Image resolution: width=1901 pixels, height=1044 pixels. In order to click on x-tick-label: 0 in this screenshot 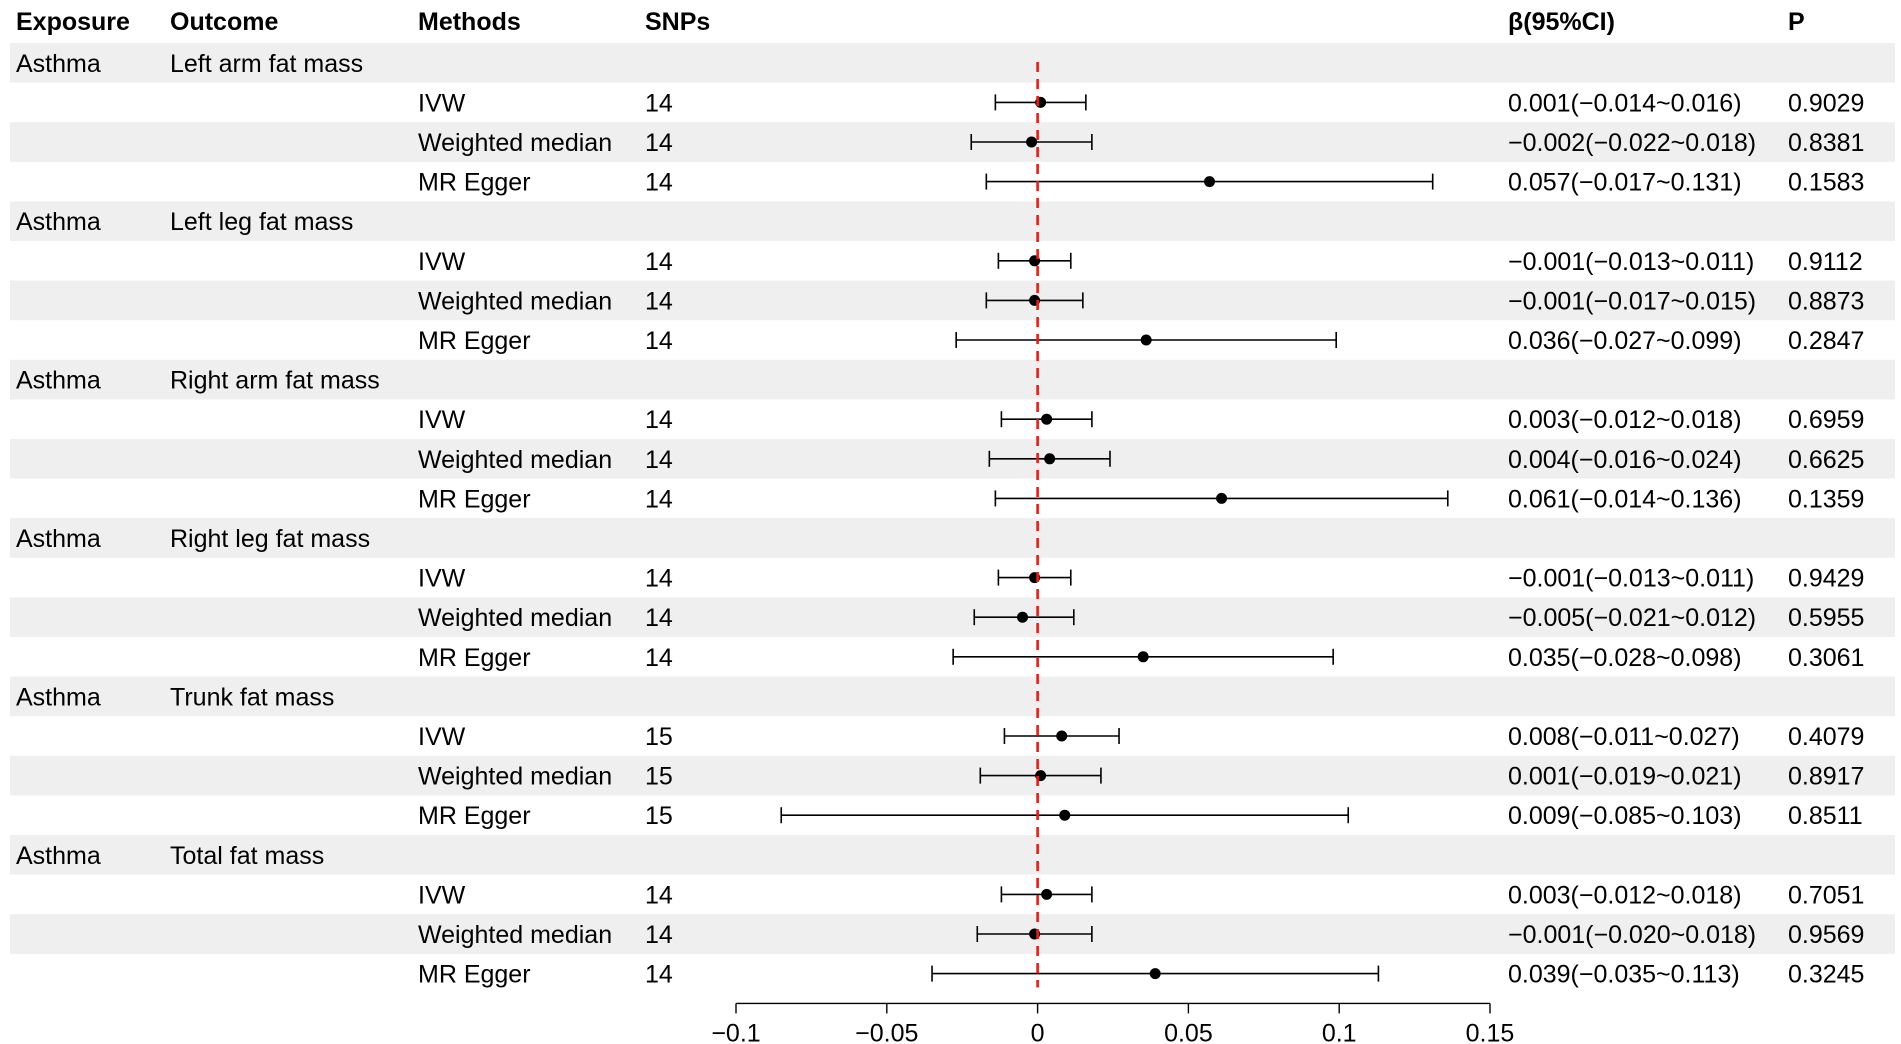, I will do `click(1038, 1031)`.